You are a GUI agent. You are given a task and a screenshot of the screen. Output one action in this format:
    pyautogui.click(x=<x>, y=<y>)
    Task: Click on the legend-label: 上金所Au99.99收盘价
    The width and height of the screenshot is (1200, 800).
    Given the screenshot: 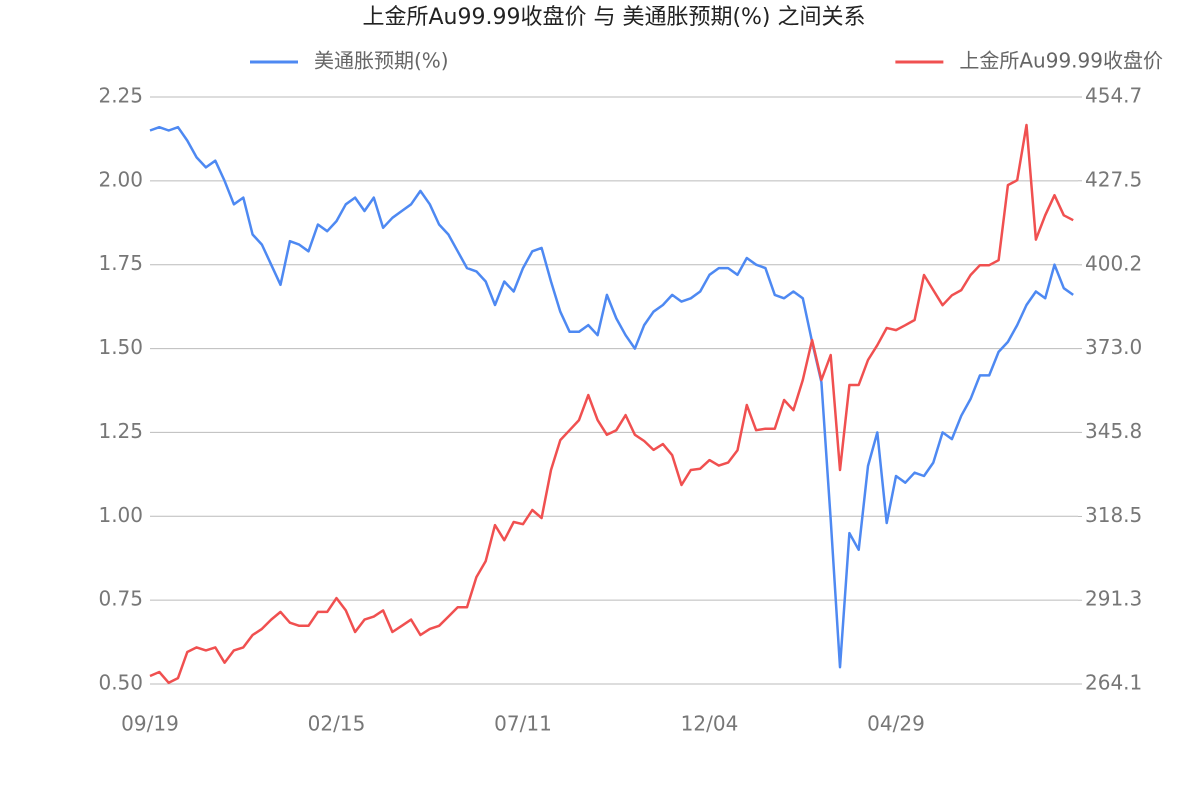 What is the action you would take?
    pyautogui.click(x=1061, y=61)
    